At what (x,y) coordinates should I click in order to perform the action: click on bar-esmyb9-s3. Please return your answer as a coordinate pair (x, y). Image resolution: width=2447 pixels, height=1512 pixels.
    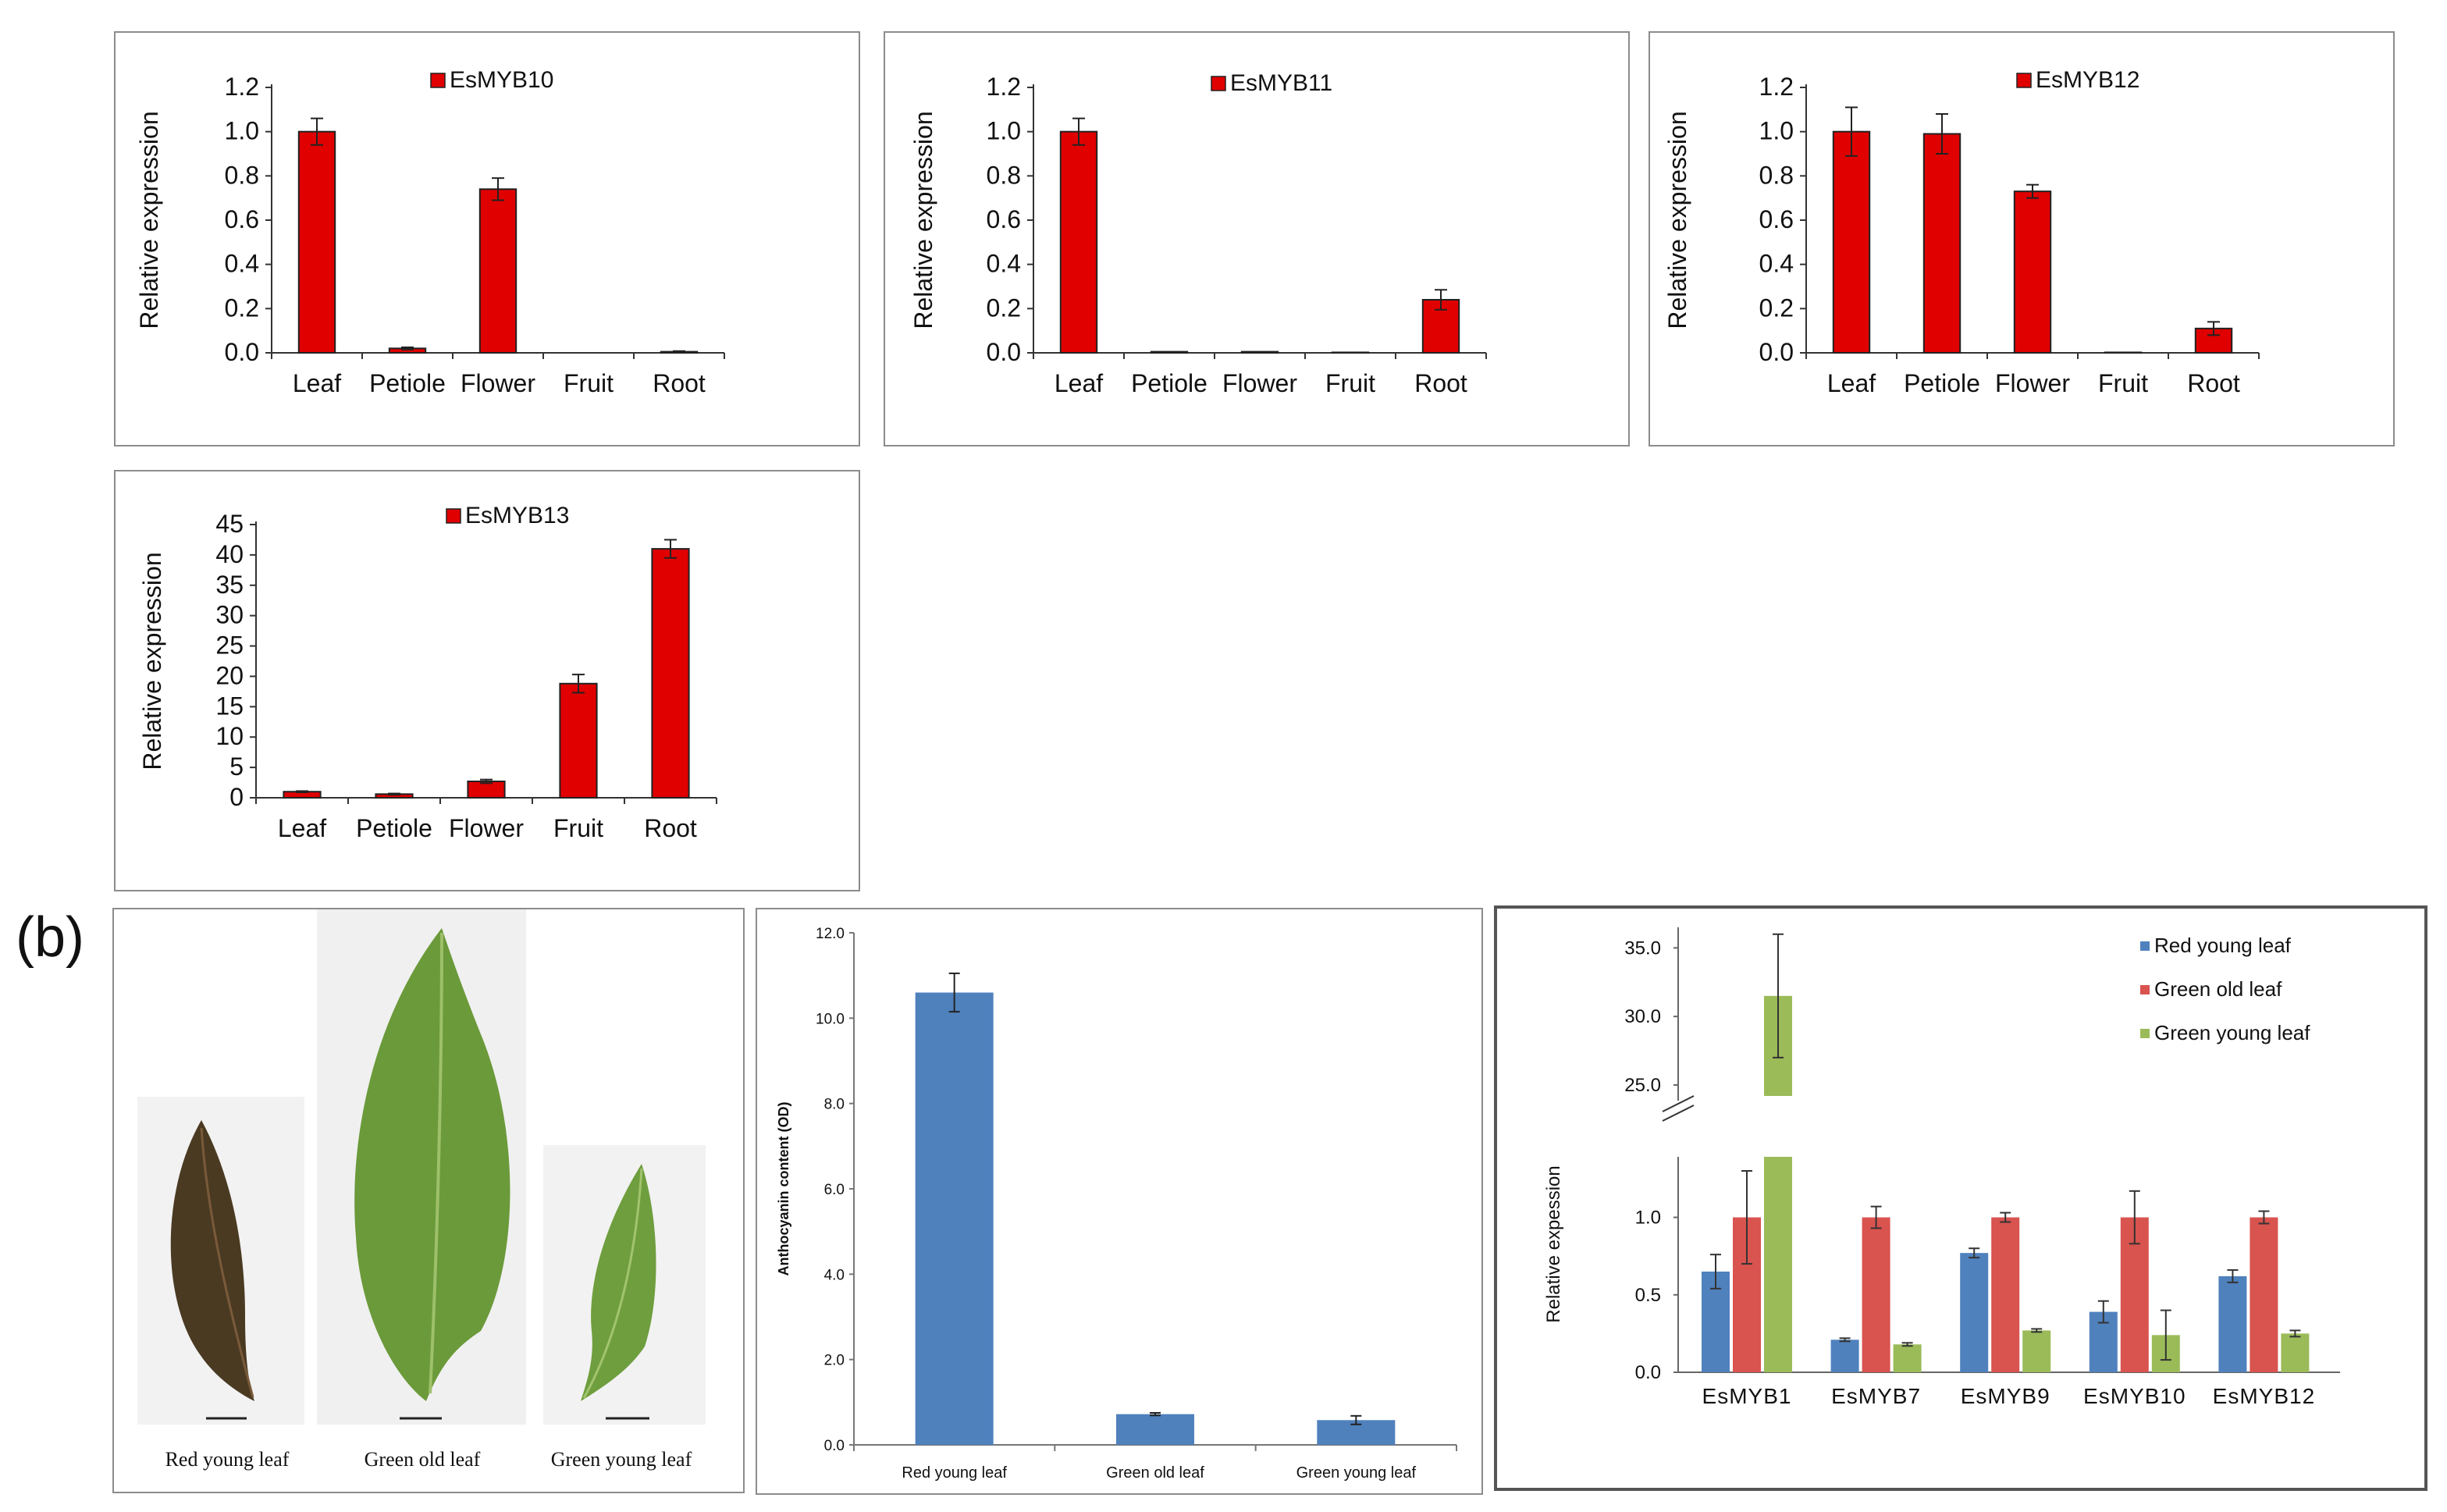
    Looking at the image, I should click on (2036, 1351).